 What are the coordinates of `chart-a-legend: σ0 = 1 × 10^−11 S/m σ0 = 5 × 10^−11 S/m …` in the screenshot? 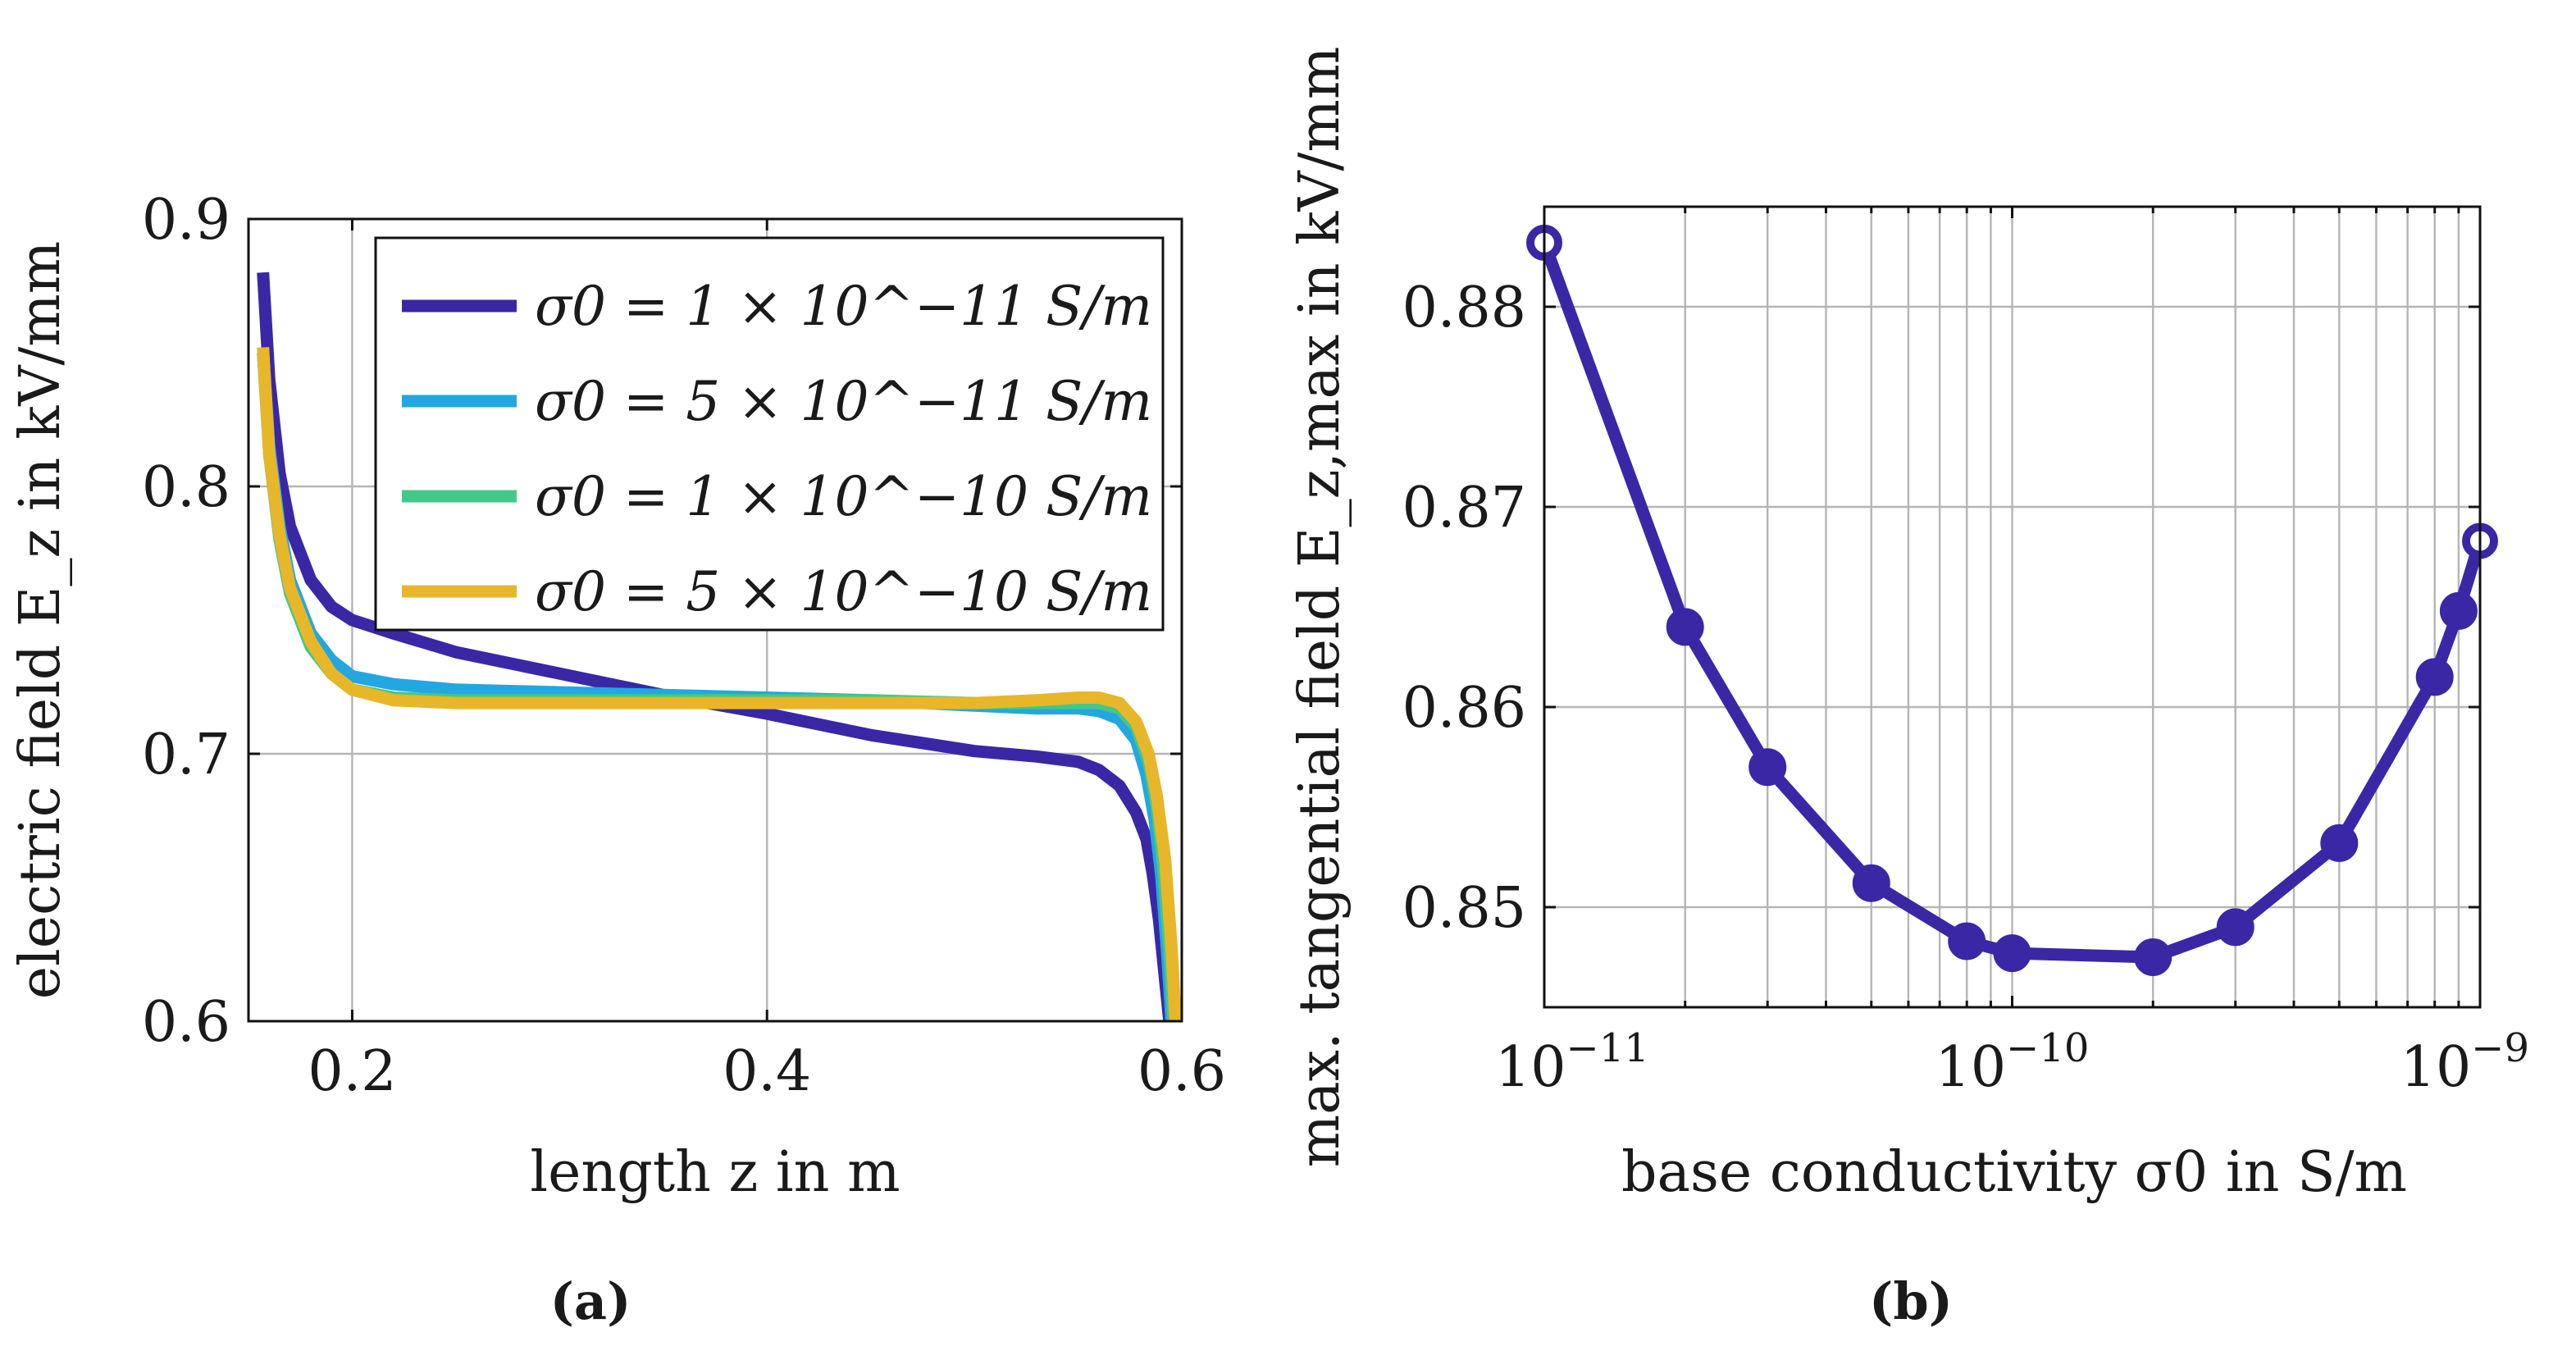 It's located at (769, 434).